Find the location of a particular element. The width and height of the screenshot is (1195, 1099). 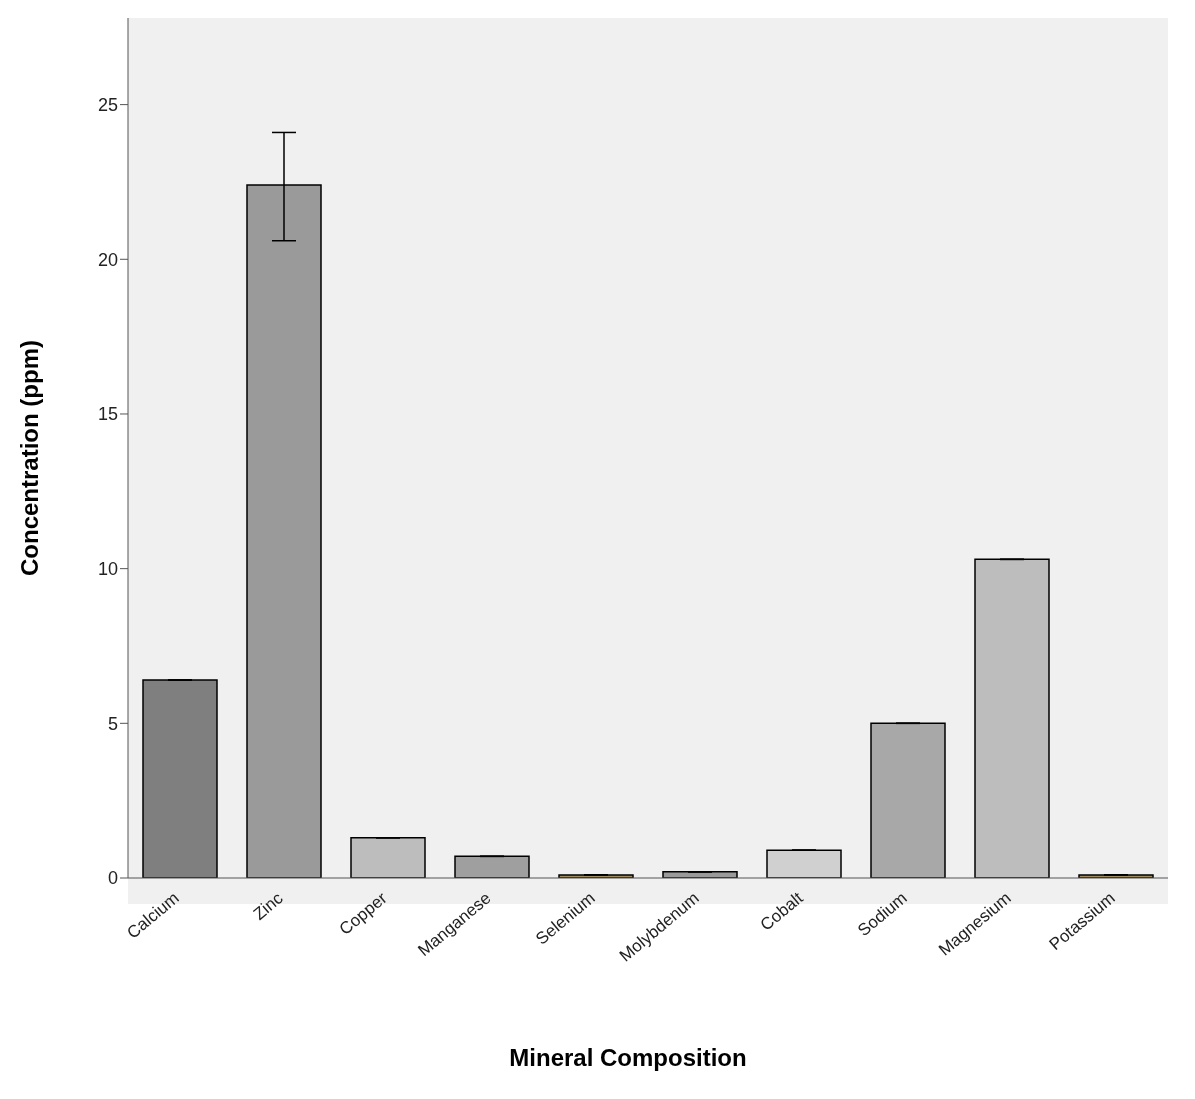

y-axis-title: Concentration (ppm) is located at coordinates (30, 458).